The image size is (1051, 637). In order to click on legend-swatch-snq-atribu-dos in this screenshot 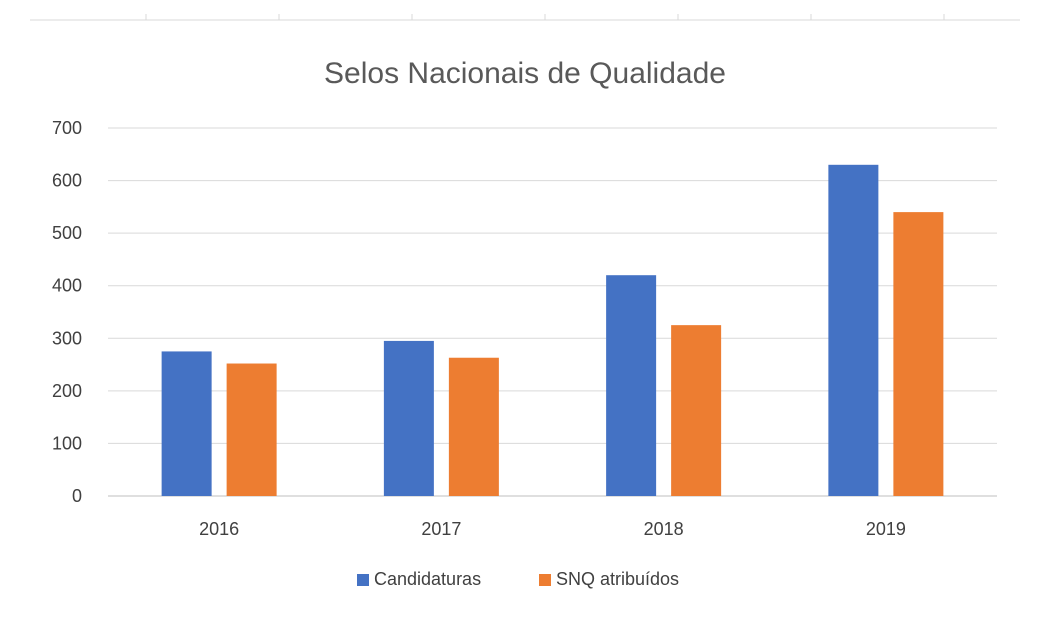, I will do `click(545, 580)`.